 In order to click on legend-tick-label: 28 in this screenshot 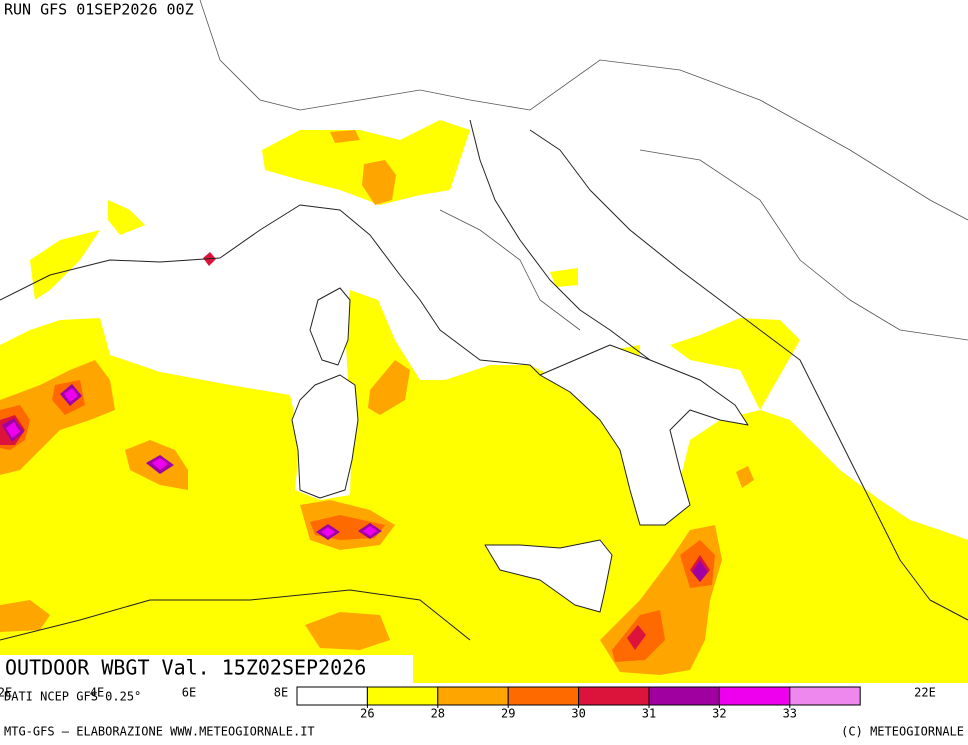, I will do `click(438, 714)`.